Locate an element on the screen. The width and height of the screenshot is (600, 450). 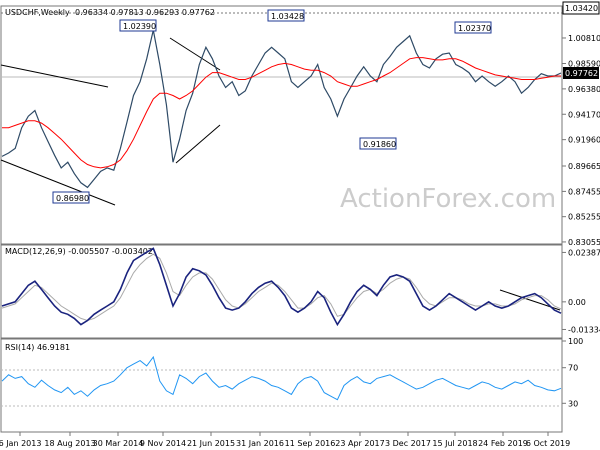
series-line-rsi is located at coordinates (281, 378).